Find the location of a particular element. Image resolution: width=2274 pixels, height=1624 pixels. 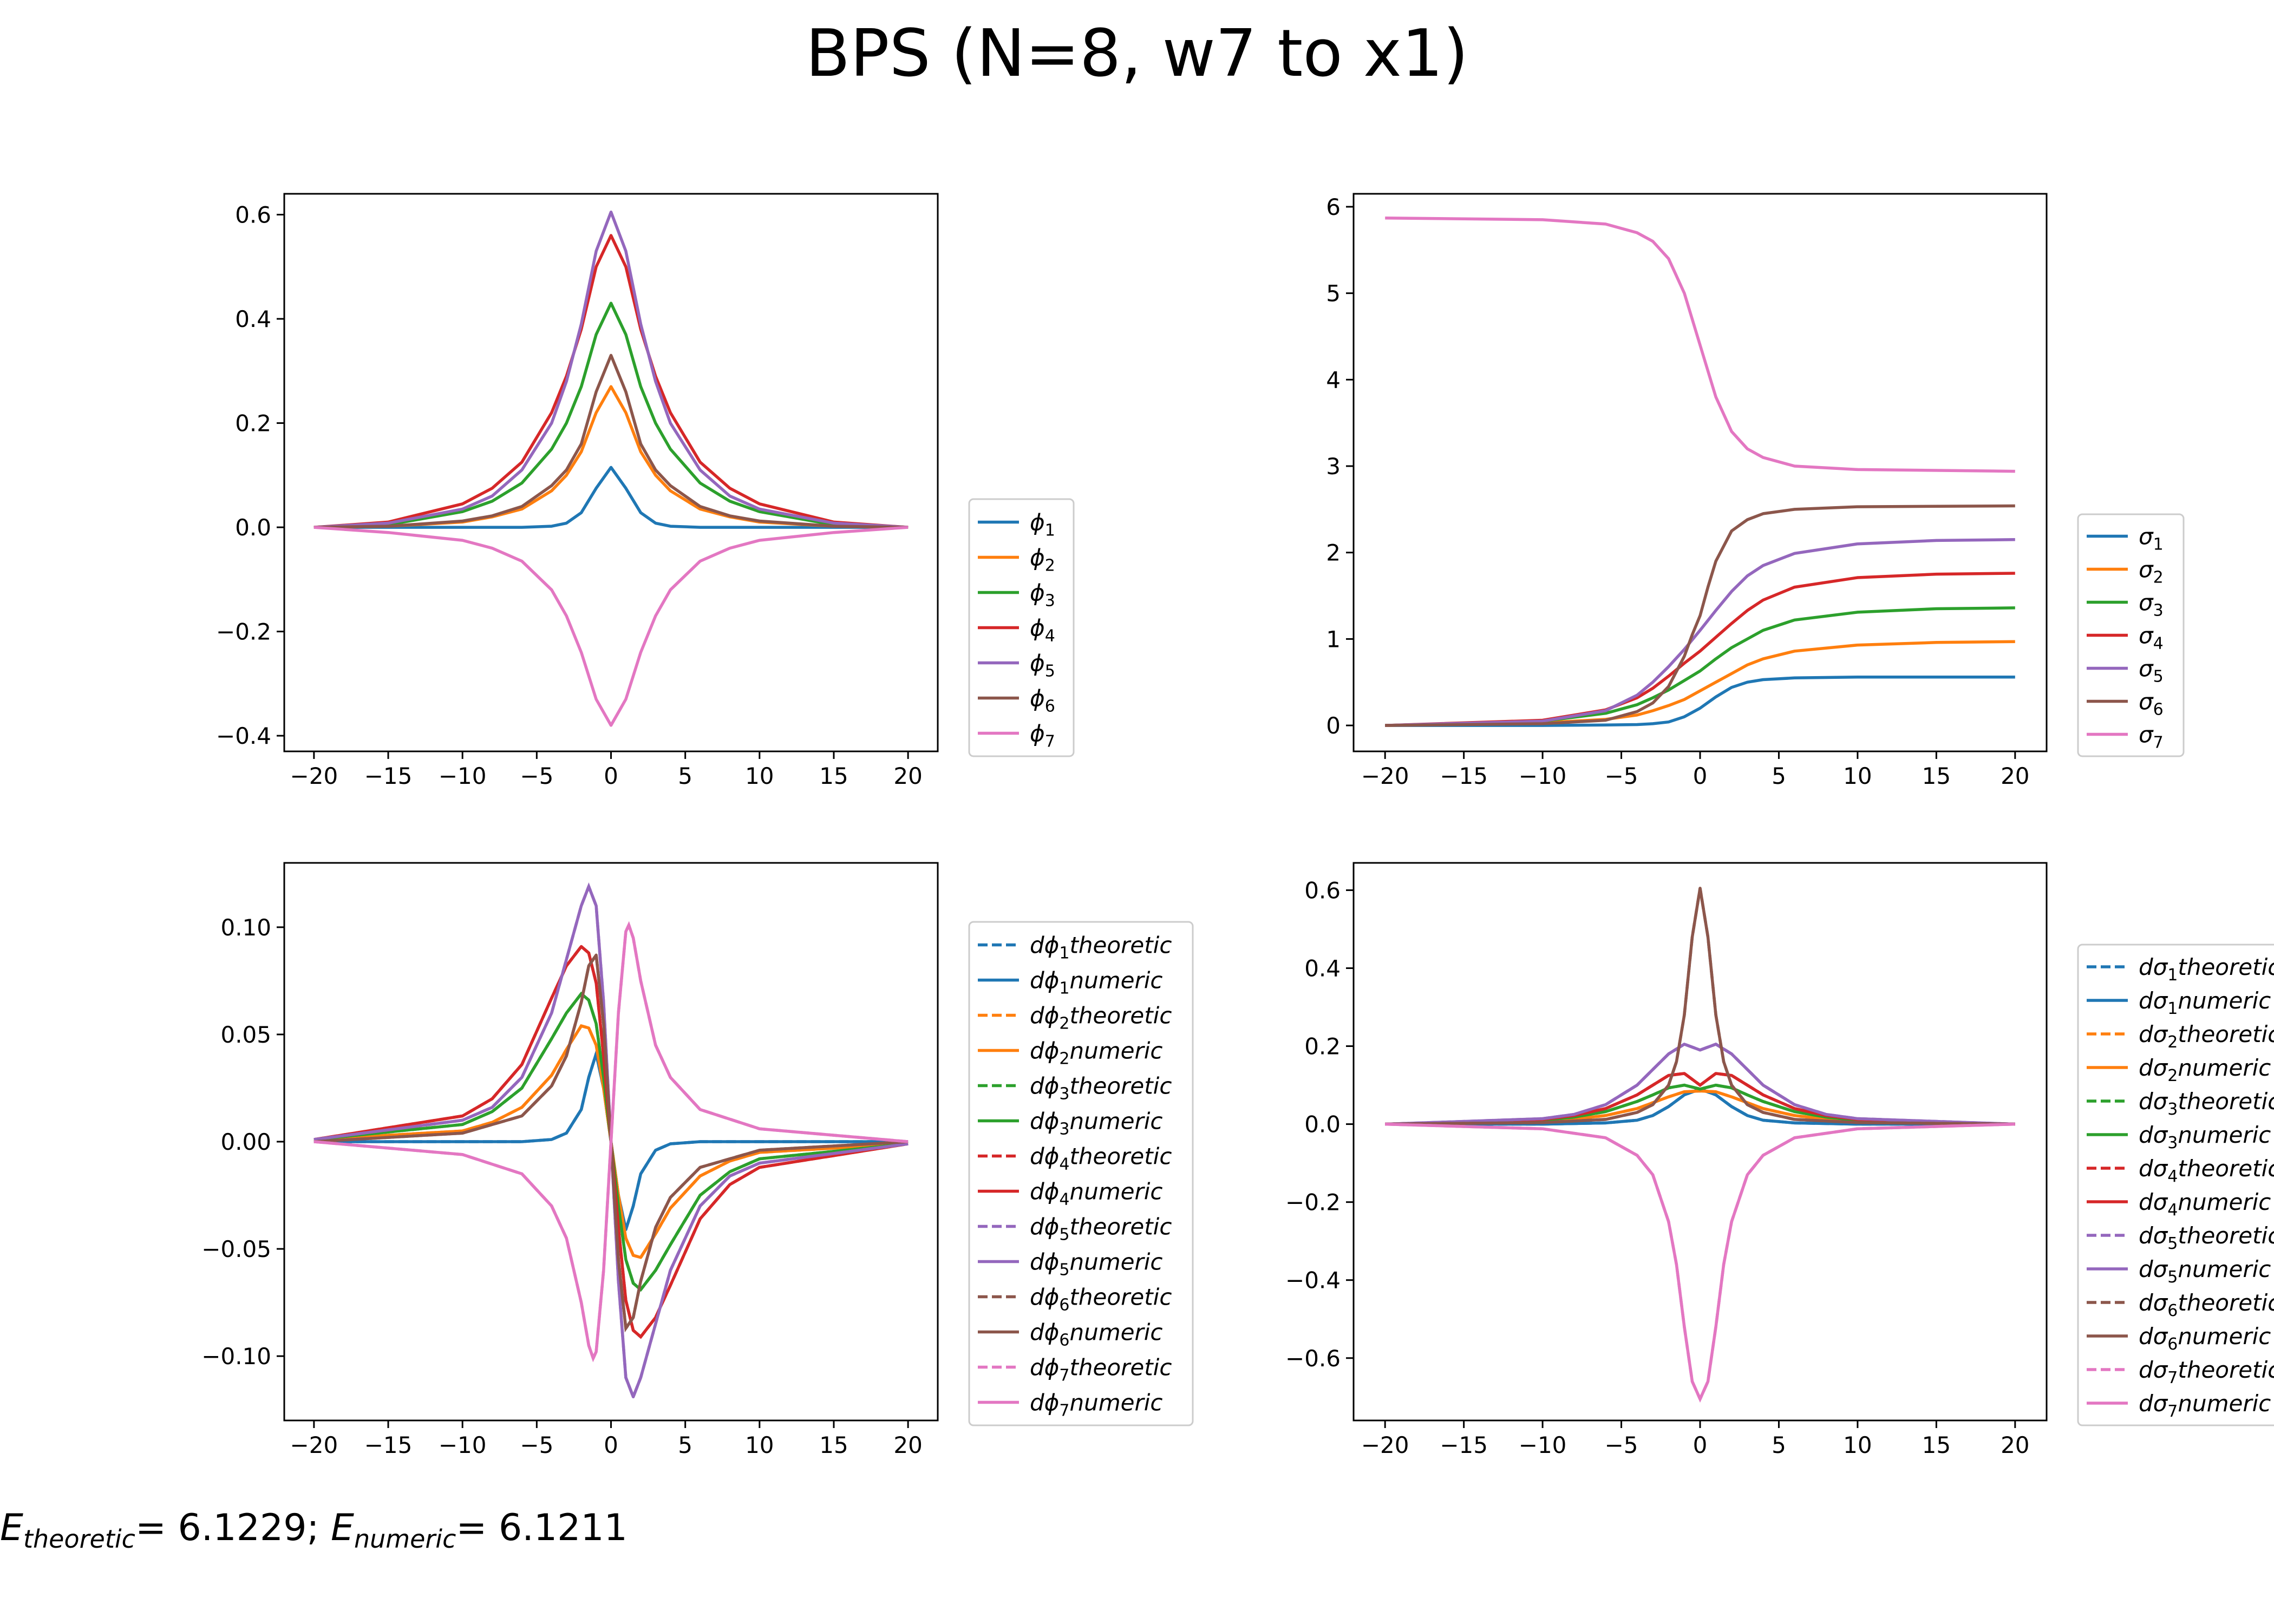

energy-annotation: Etheoretic= 6.1229; Enumeric= 6.1211 is located at coordinates (314, 1530).